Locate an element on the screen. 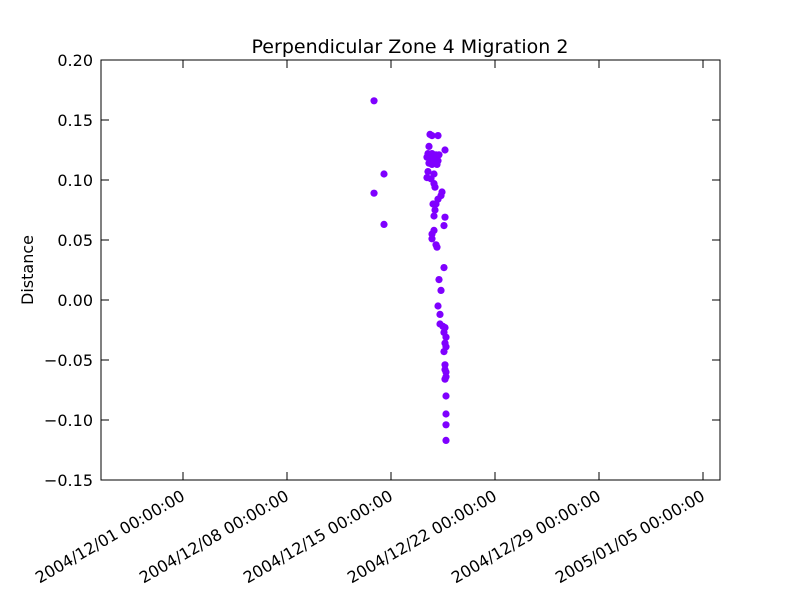  y-tick-label: −0.05 is located at coordinates (68, 360).